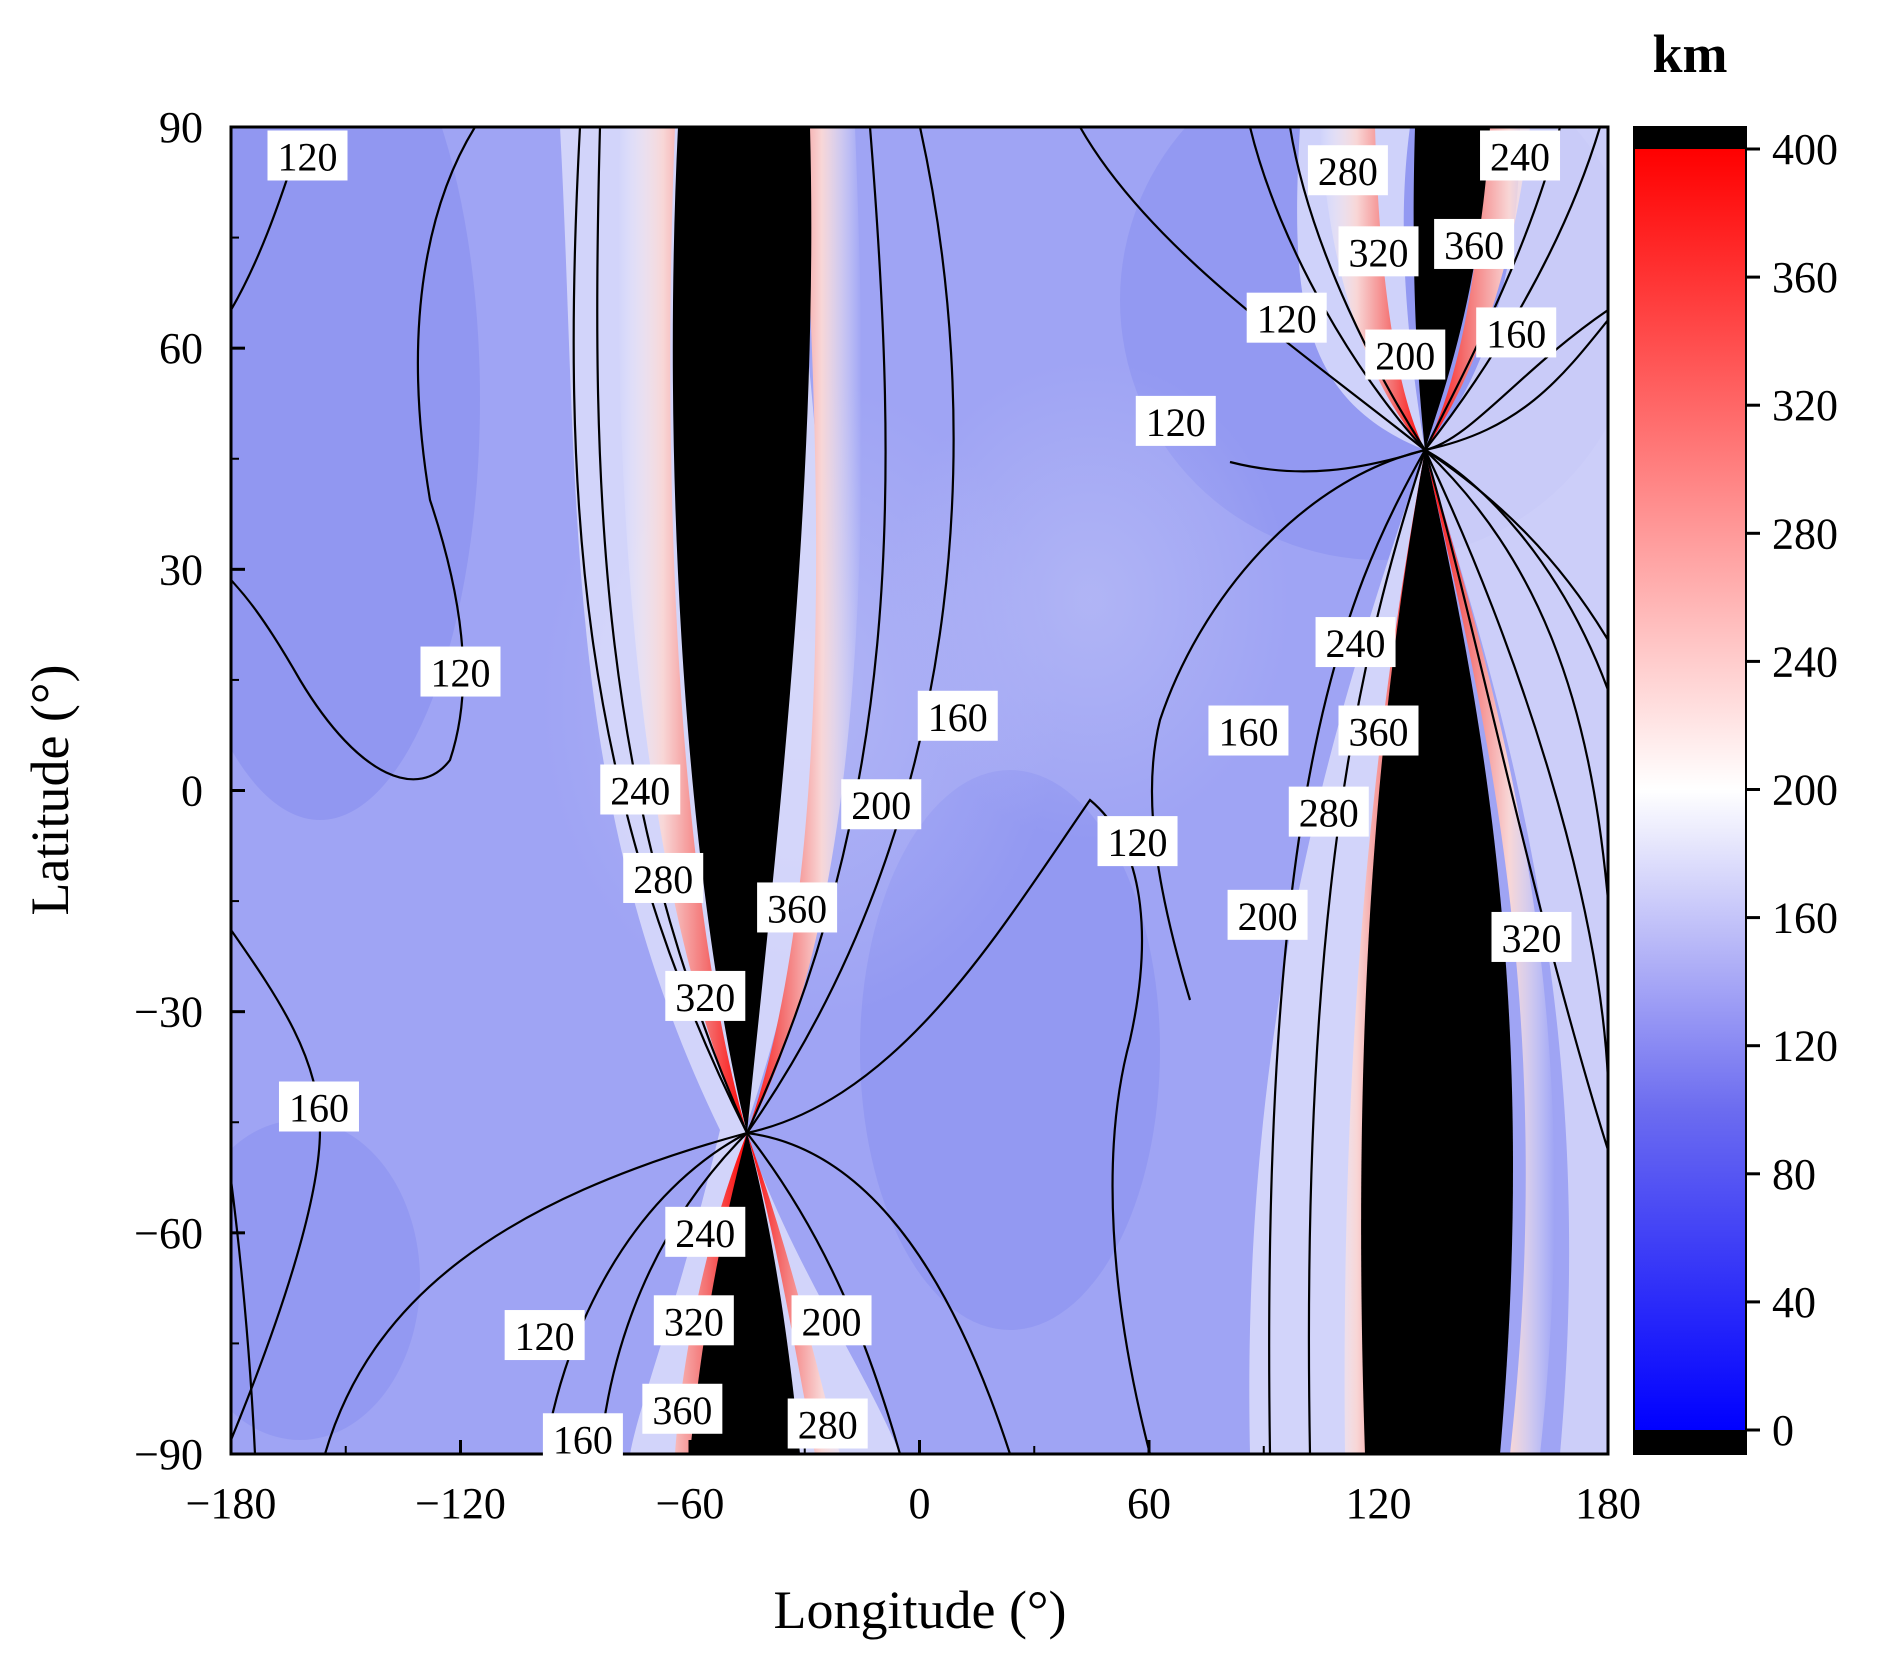  I want to click on colorbar-tick-label: 160, so click(1805, 918).